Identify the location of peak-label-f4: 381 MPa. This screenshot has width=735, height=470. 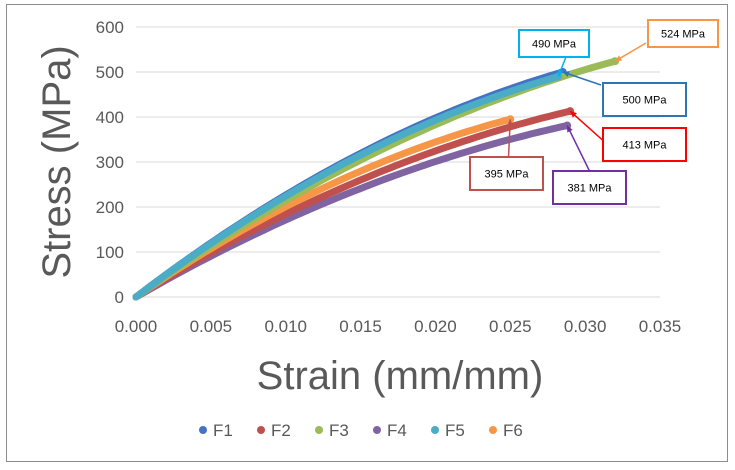
(589, 189).